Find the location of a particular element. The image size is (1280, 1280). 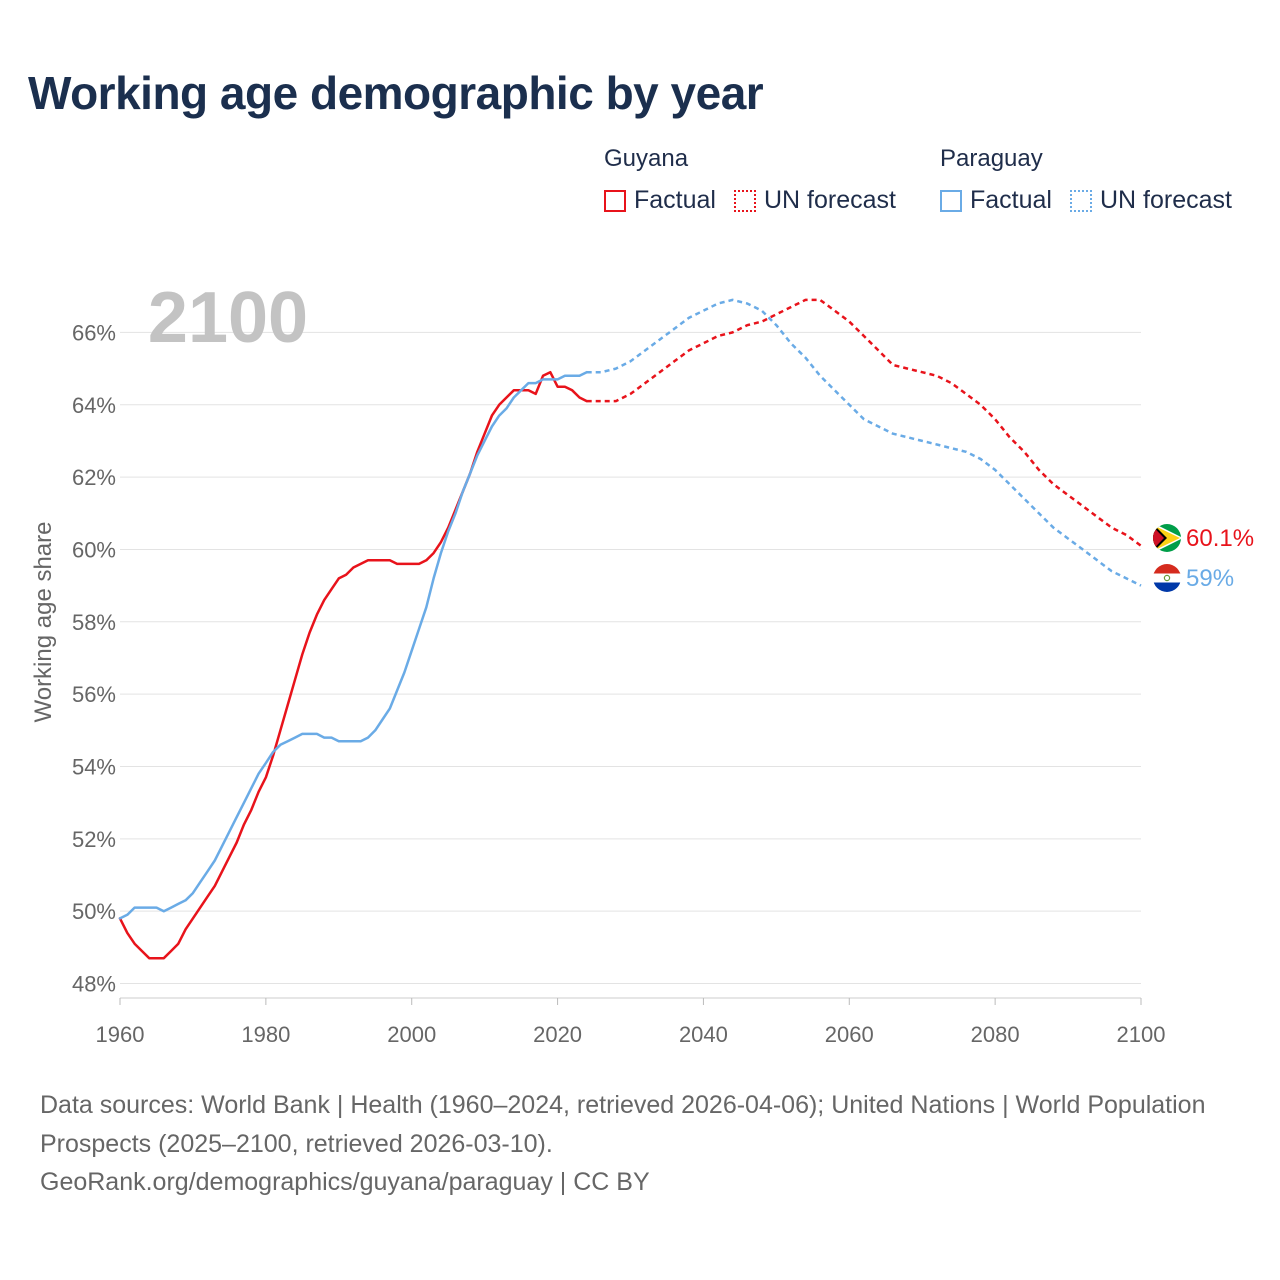

x-tick-label: 1980 is located at coordinates (265, 1034).